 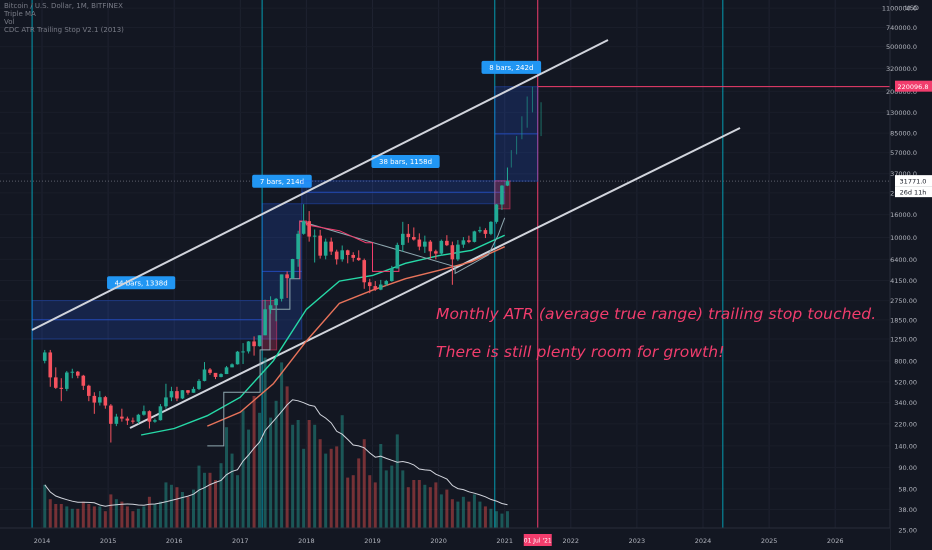 I want to click on time-highlight-label: 01 Jul '21, so click(x=538, y=541).